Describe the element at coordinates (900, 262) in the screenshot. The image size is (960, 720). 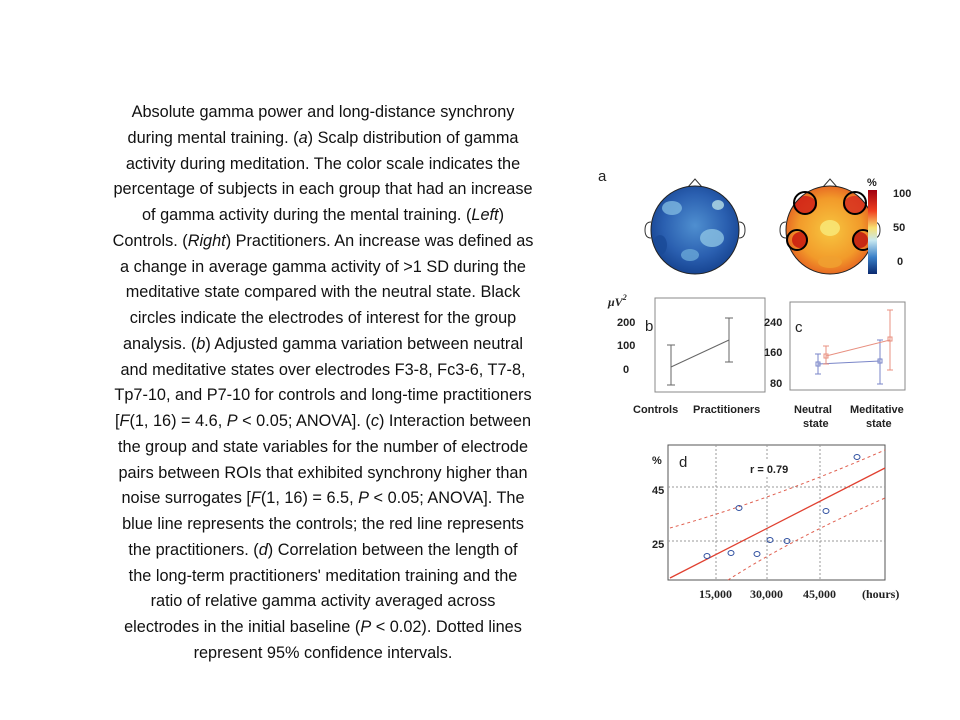
I see `color-bar-tick: 0` at that location.